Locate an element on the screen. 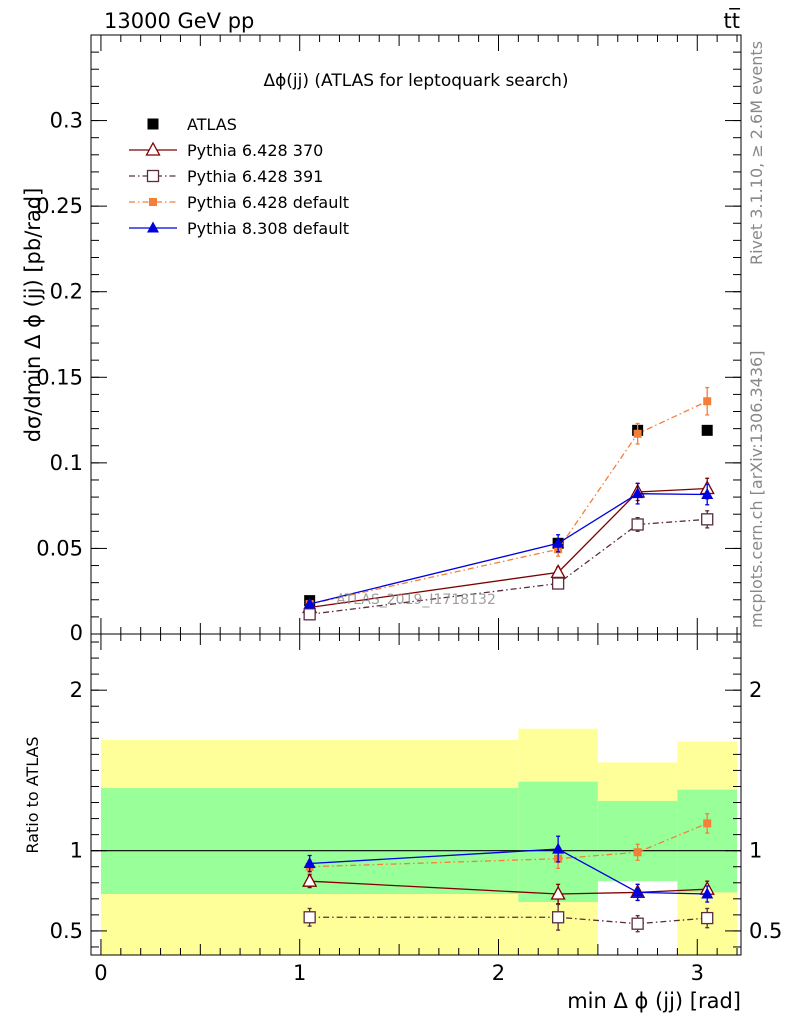 Image resolution: width=786 pixels, height=1024 pixels. main-y-tick-label-zero: 0 is located at coordinates (76, 633).